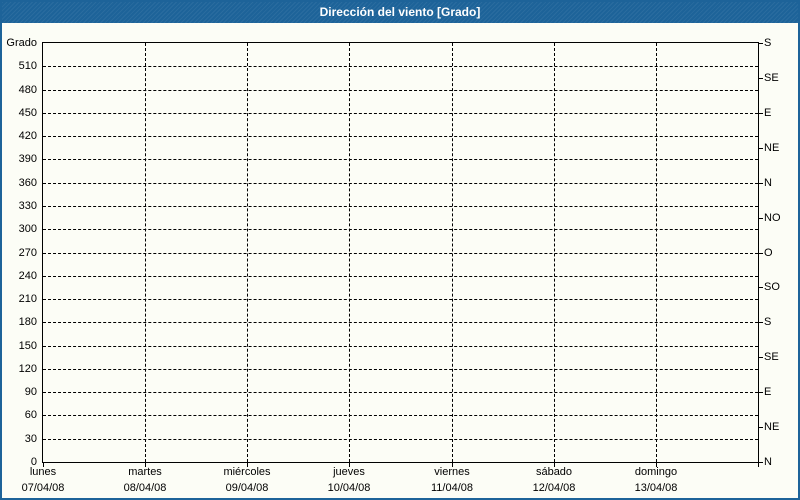 Image resolution: width=800 pixels, height=500 pixels. Describe the element at coordinates (349, 472) in the screenshot. I see `x-axis-day-label: jueves` at that location.